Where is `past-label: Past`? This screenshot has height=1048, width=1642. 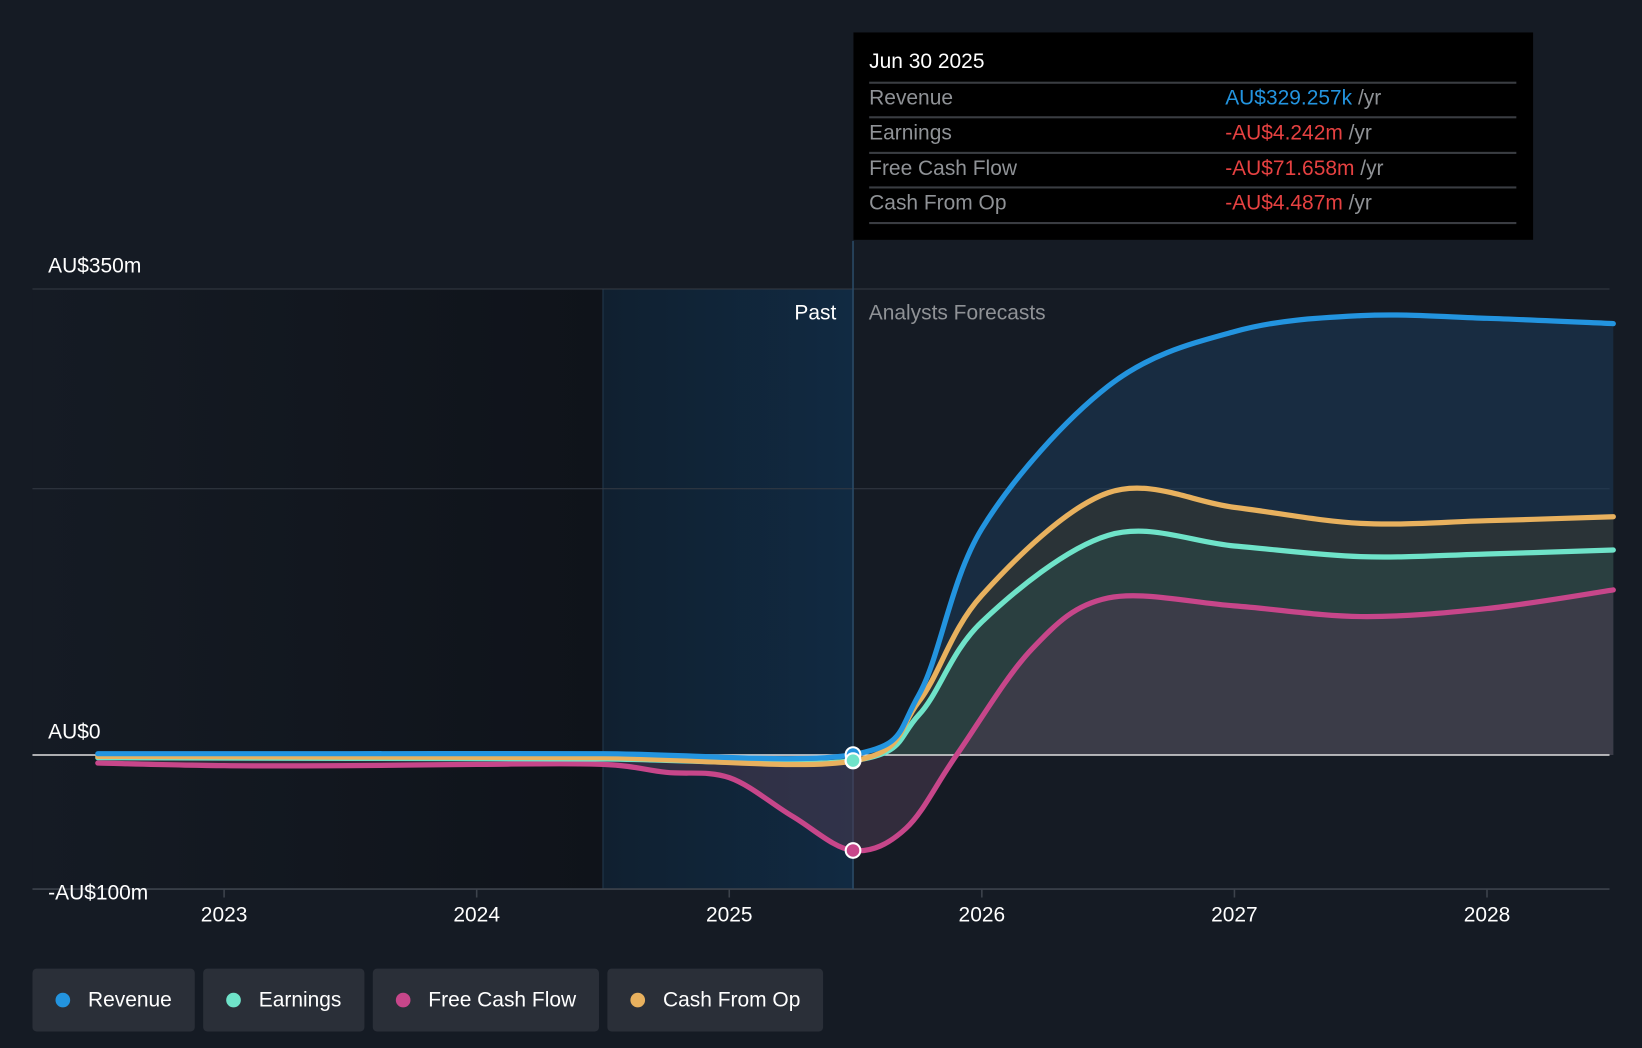
past-label: Past is located at coordinates (815, 312).